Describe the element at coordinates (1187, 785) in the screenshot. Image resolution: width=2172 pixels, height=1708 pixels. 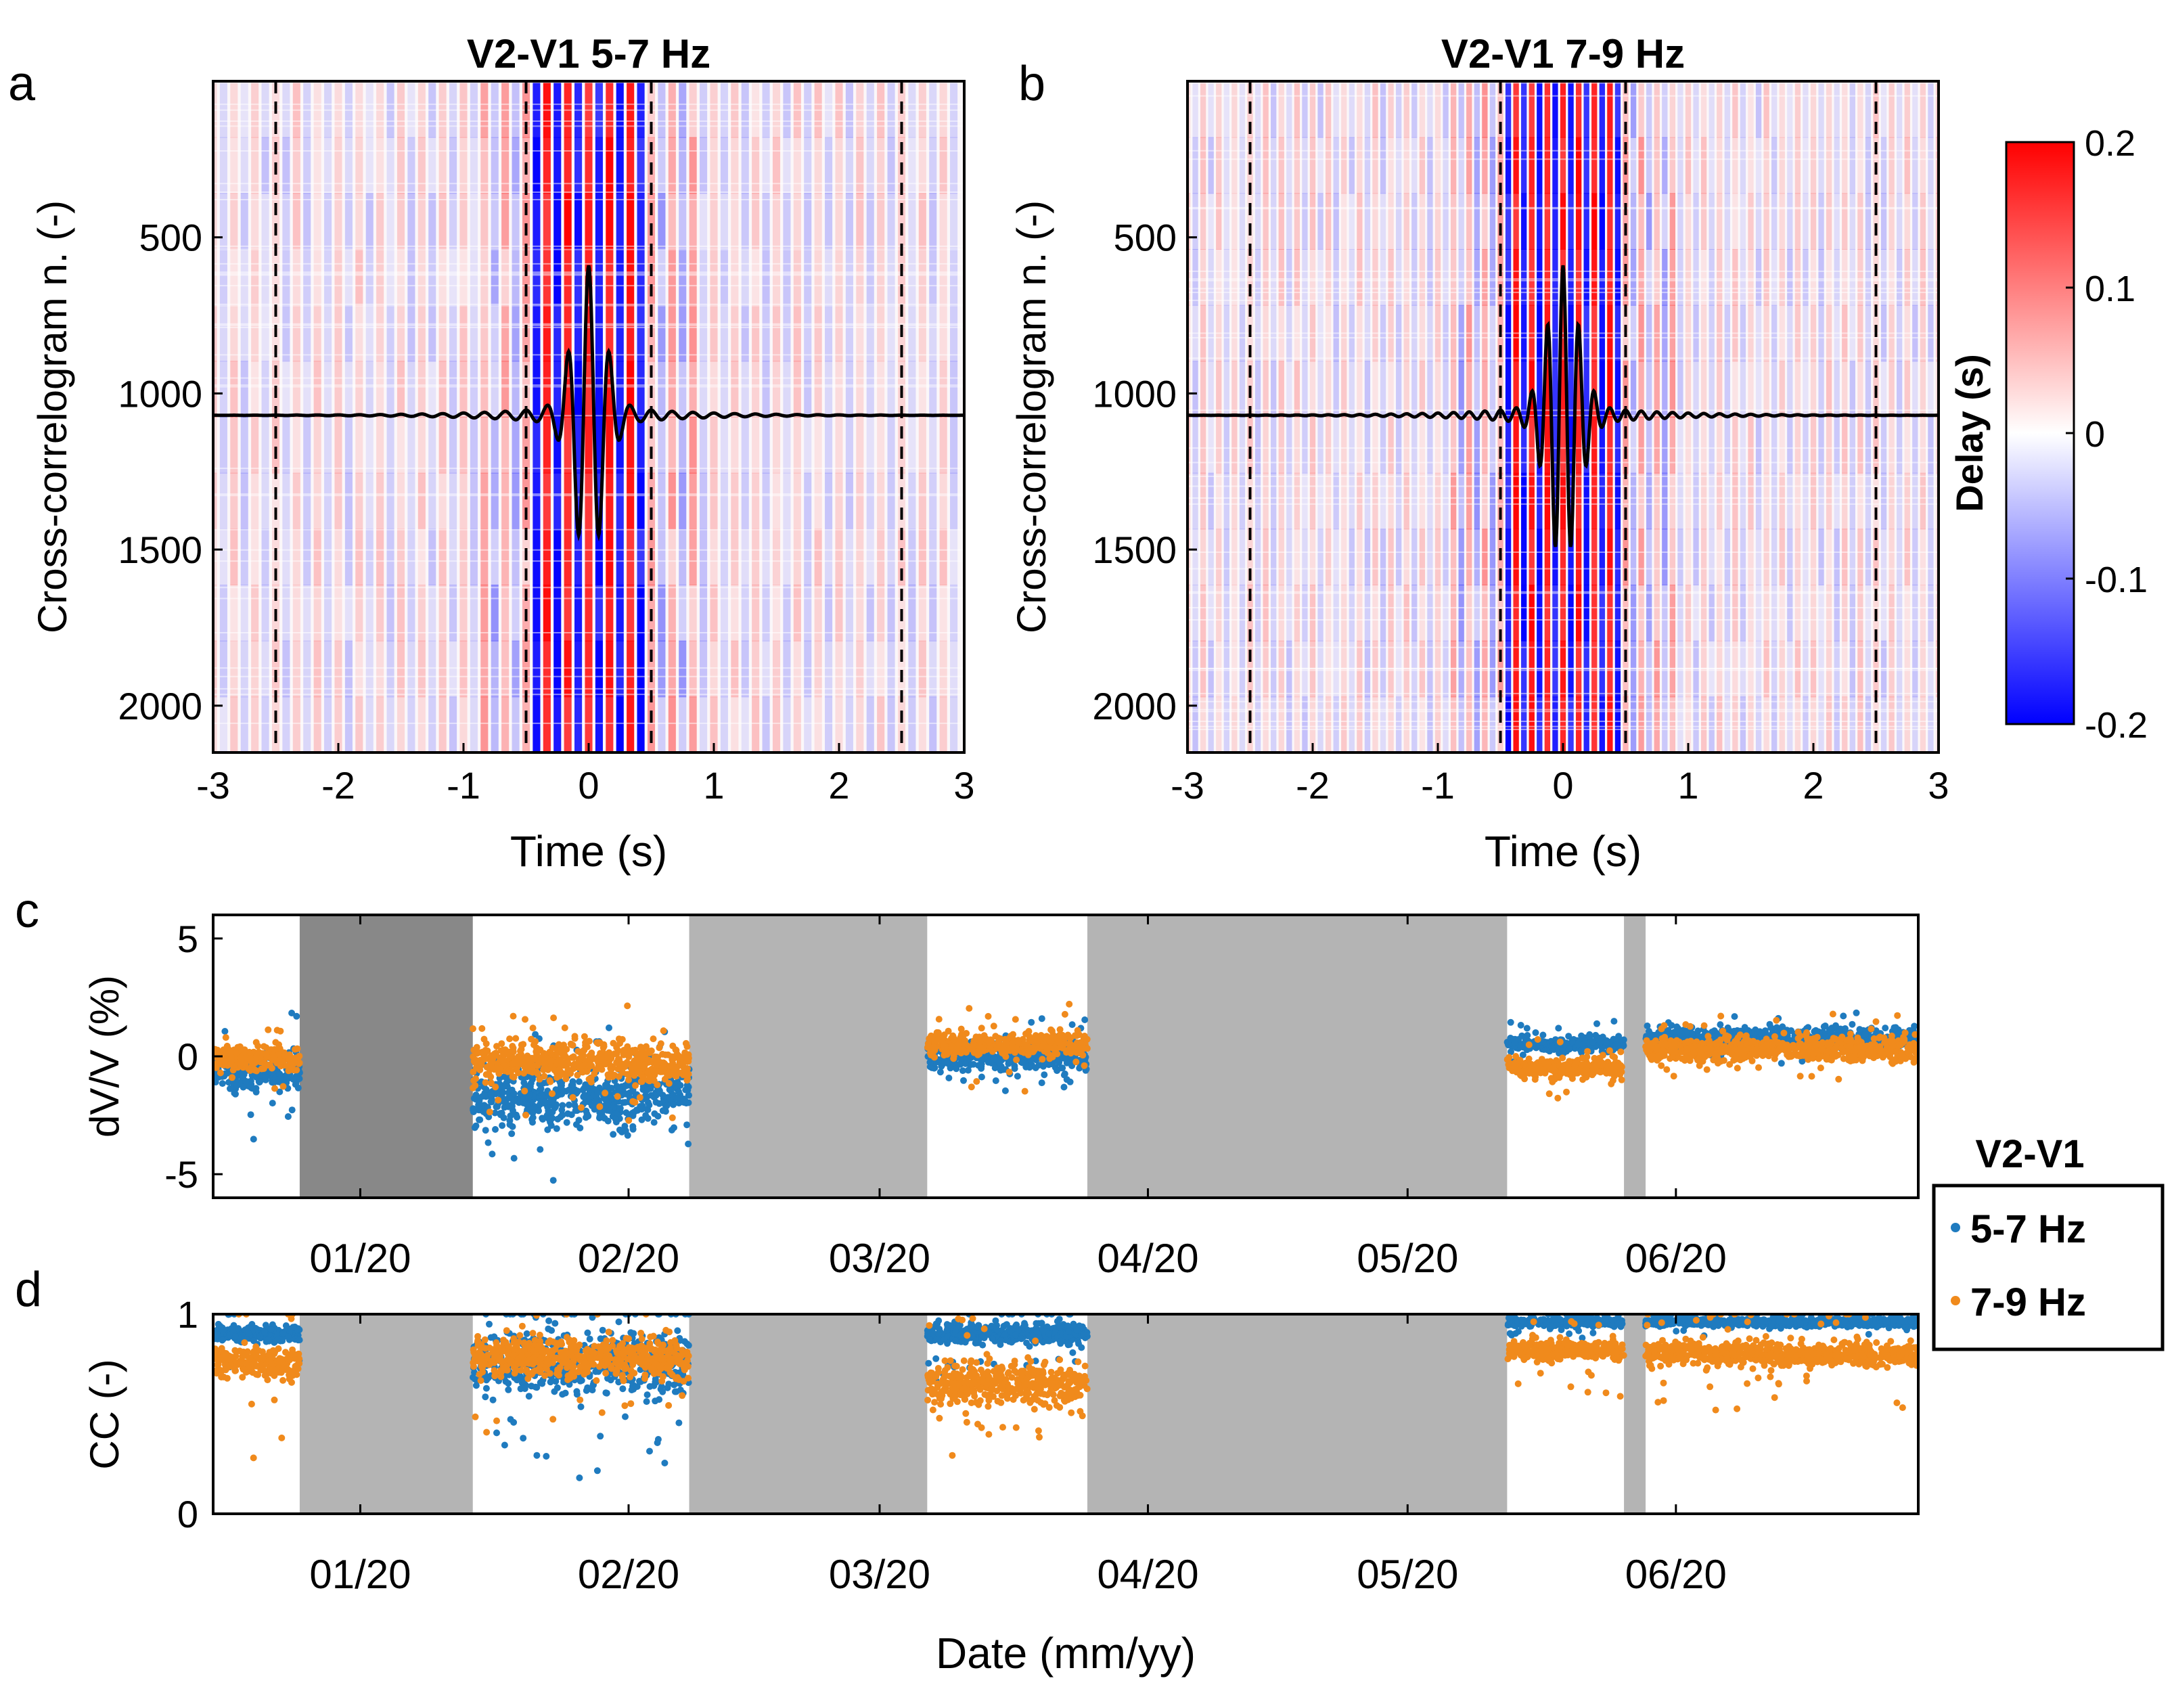
I see `x-tick-label: -3` at that location.